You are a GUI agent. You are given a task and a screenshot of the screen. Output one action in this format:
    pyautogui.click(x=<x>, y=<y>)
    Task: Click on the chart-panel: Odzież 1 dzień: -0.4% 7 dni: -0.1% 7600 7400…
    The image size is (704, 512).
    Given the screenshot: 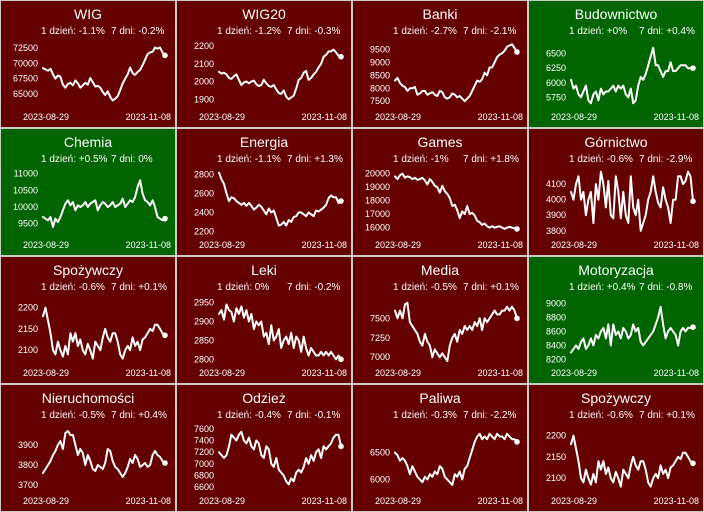 What is the action you would take?
    pyautogui.click(x=264, y=448)
    